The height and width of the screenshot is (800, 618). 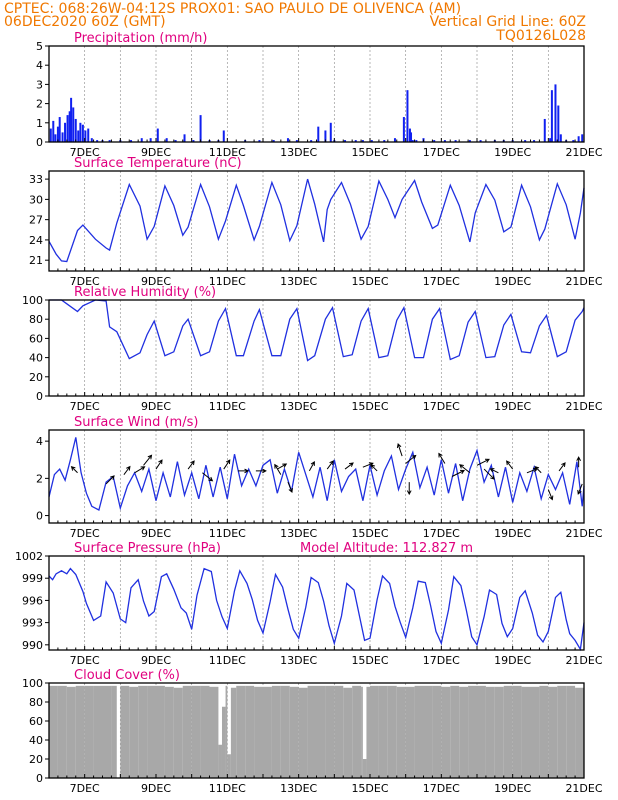 What do you see at coordinates (158, 163) in the screenshot?
I see `panel-title: Surface Temperature (nC)` at bounding box center [158, 163].